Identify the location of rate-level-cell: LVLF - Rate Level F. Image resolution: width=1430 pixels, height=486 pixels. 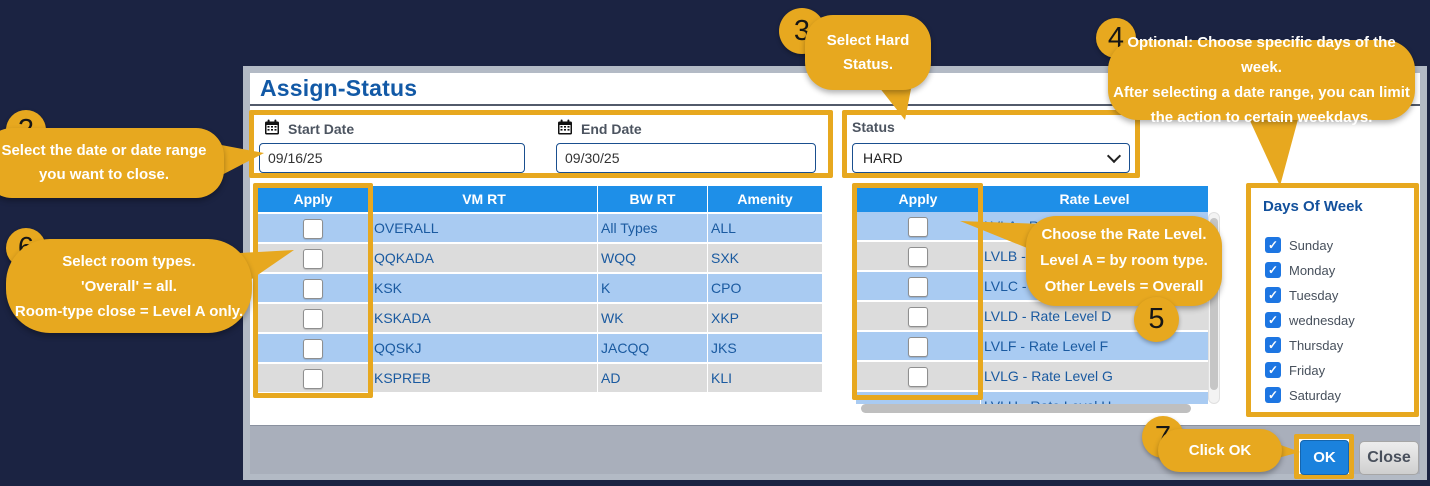
(1094, 346).